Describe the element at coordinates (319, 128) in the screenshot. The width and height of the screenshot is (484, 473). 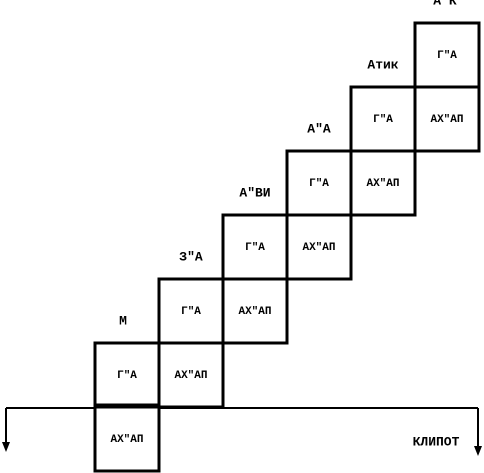
I see `column-label: А"А` at that location.